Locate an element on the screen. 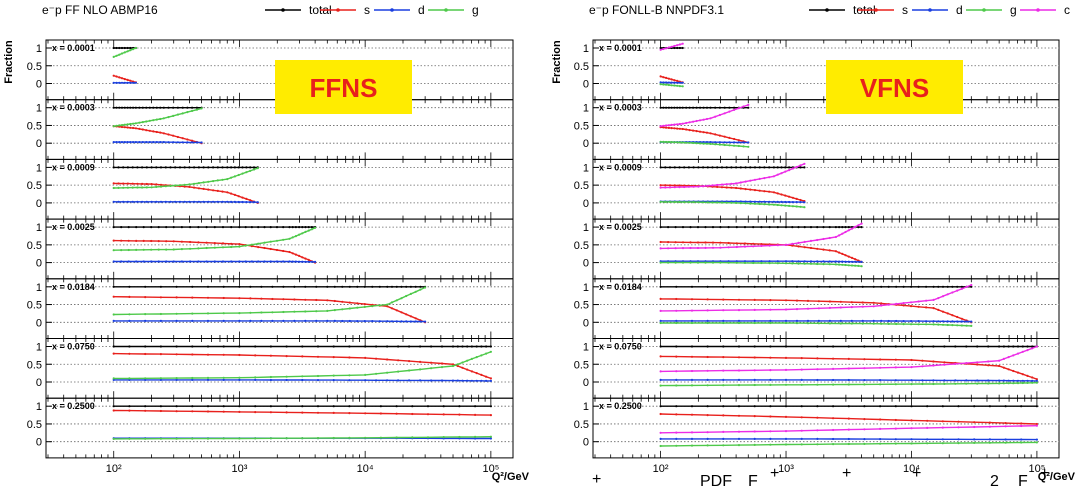  panel-x-label: x = 0.0184 is located at coordinates (73, 287).